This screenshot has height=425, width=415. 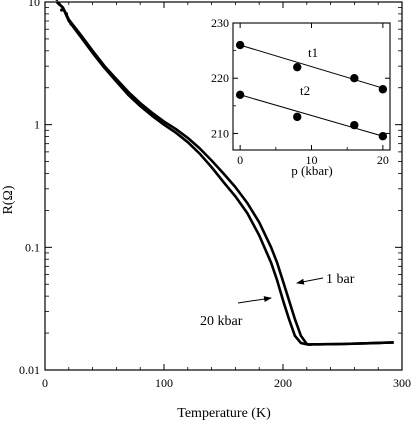 What do you see at coordinates (305, 90) in the screenshot?
I see `inset-series-label-t2: t2` at bounding box center [305, 90].